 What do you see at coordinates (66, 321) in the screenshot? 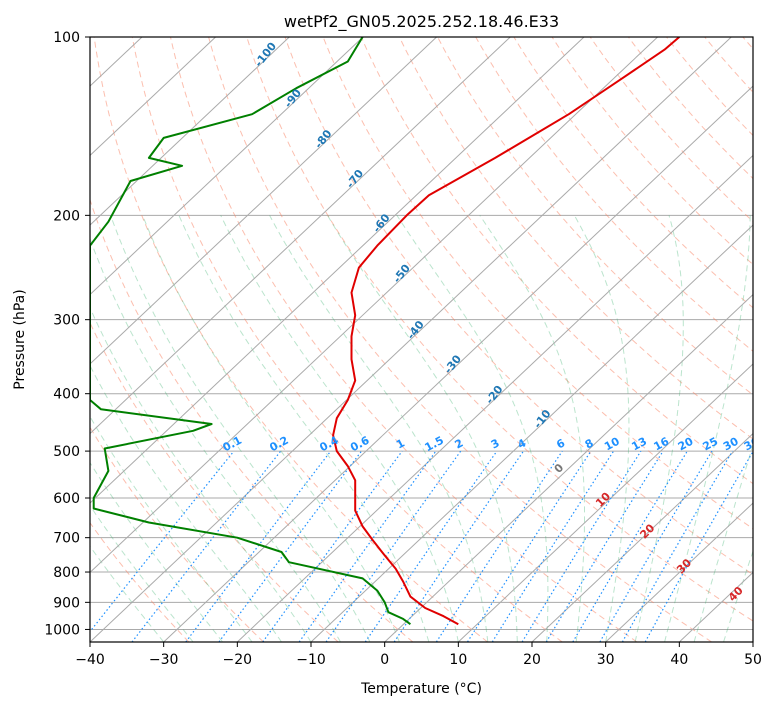
I see `y-tick-label: 300` at bounding box center [66, 321].